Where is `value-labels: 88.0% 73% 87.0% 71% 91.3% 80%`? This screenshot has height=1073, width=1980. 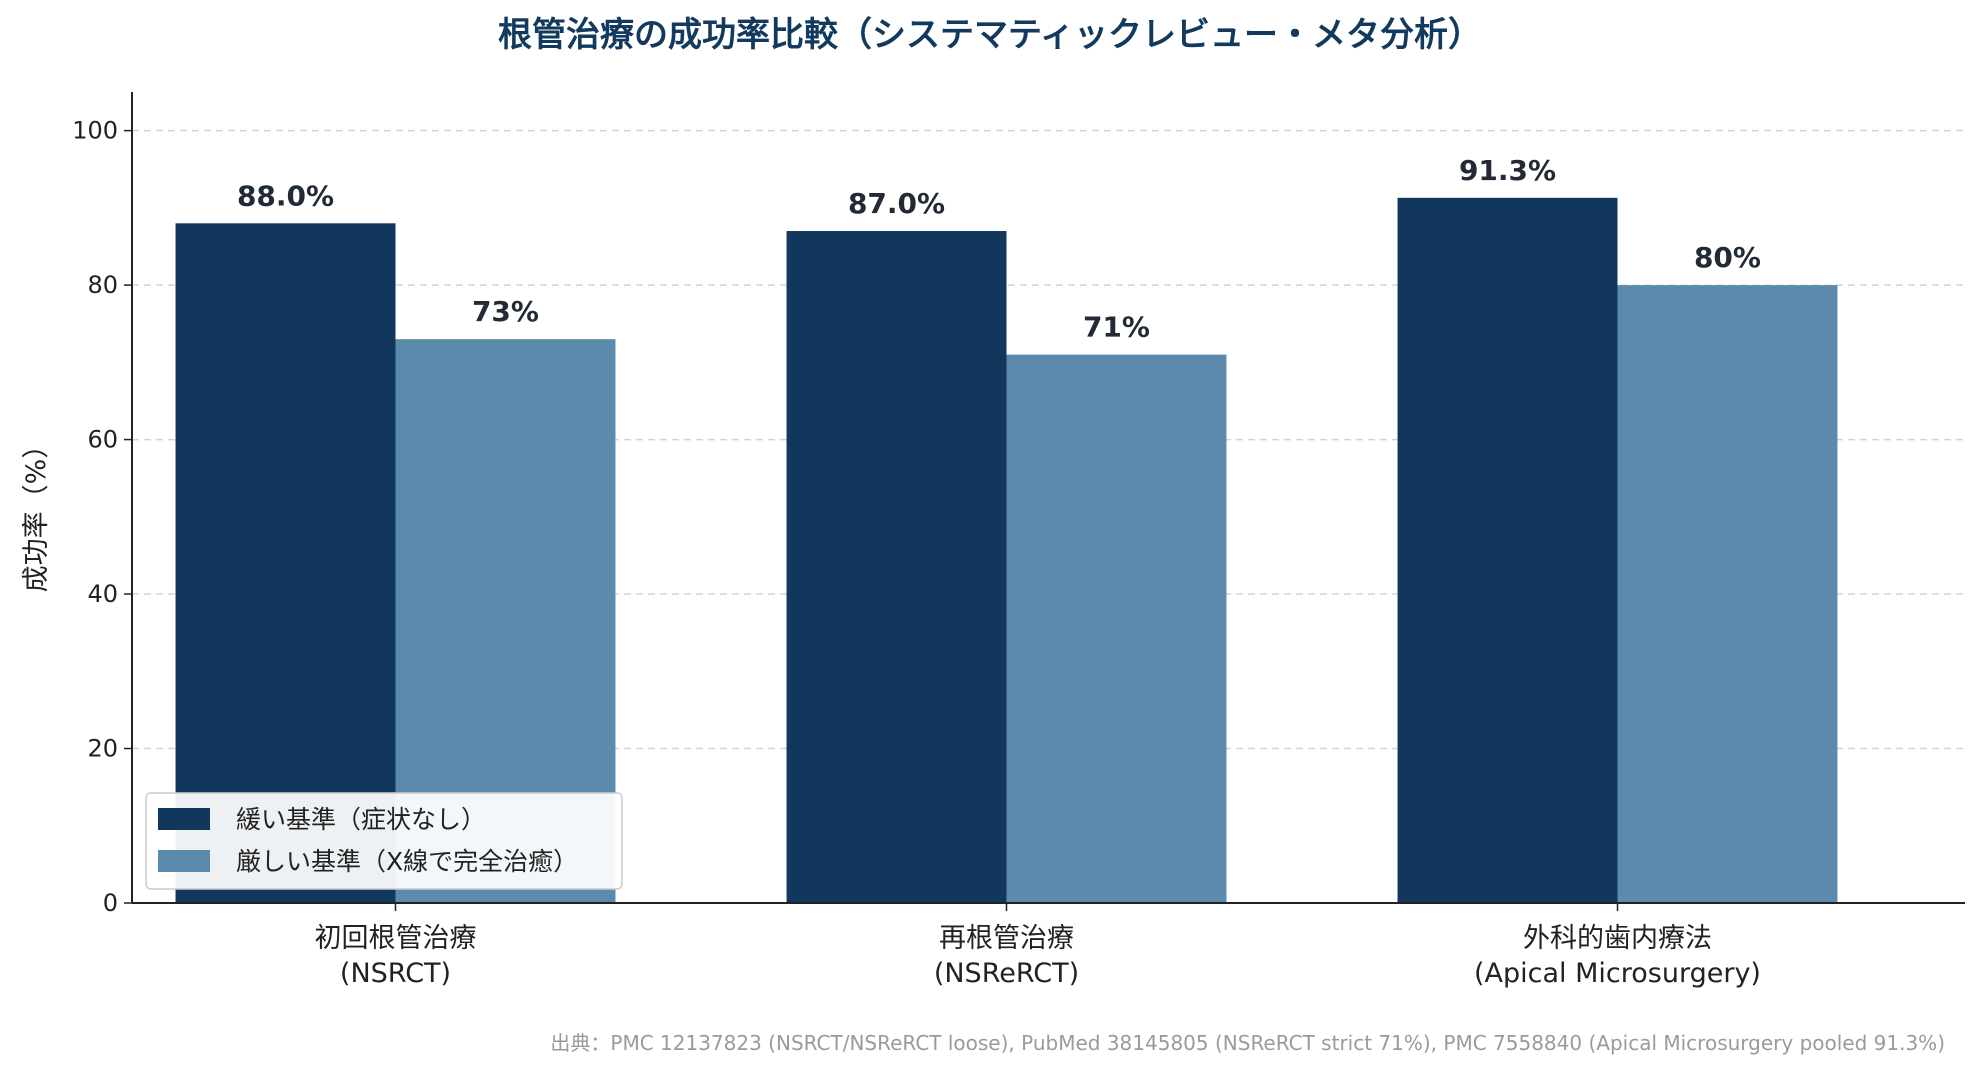
value-labels: 88.0% 73% 87.0% 71% 91.3% 80% is located at coordinates (999, 249).